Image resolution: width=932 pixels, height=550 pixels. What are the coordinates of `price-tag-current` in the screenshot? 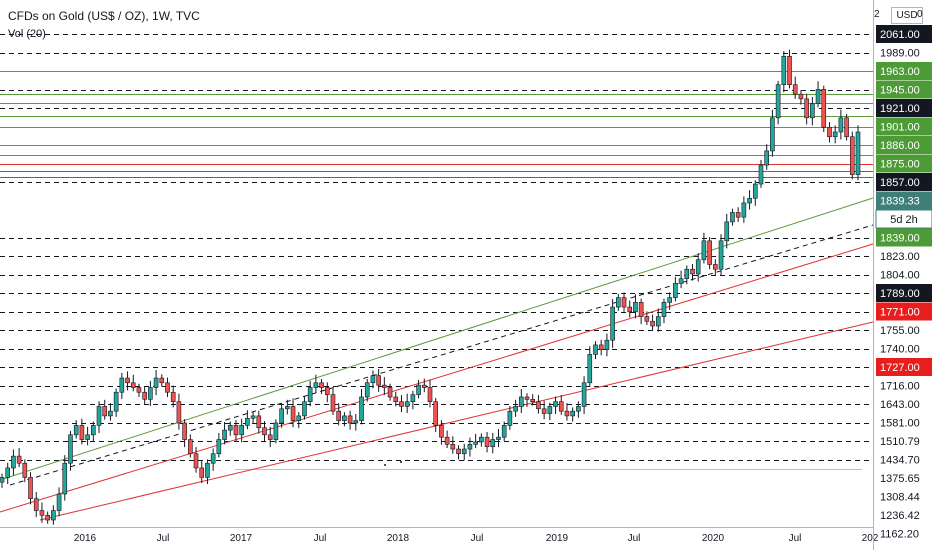 It's located at (904, 200).